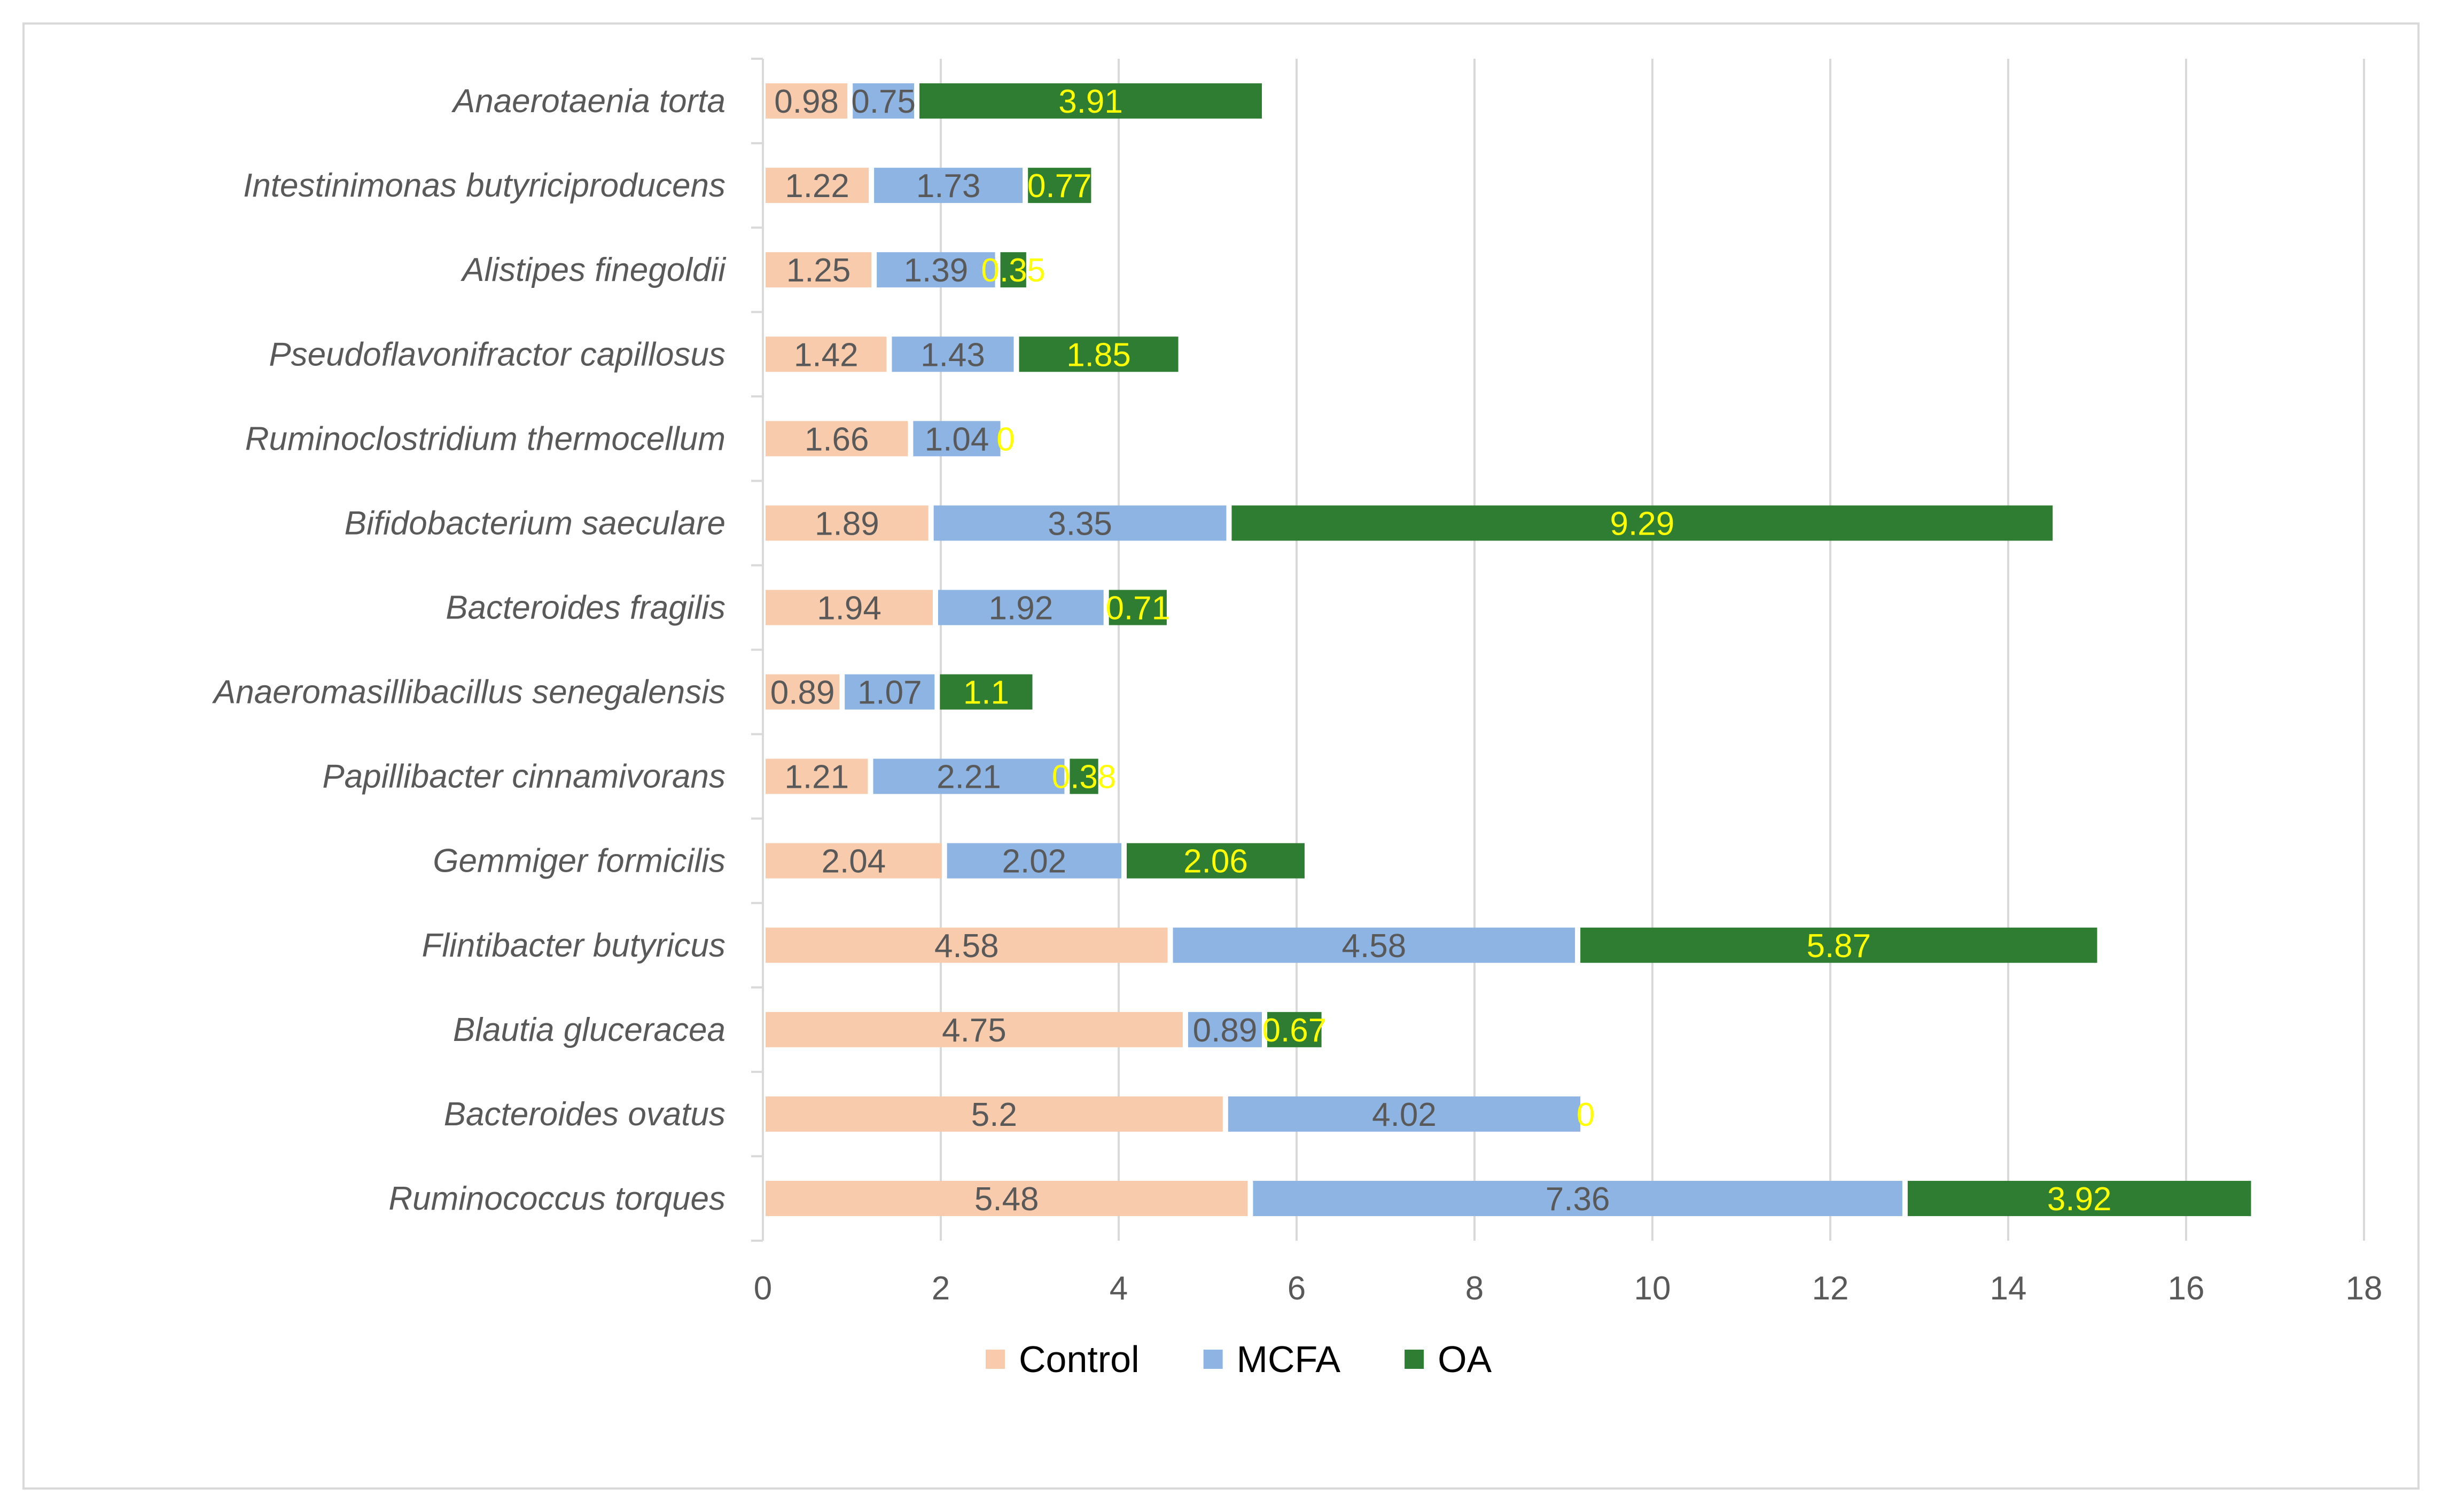  Describe the element at coordinates (484, 186) in the screenshot. I see `category-label: Intestinimonas butyriciproducens` at that location.